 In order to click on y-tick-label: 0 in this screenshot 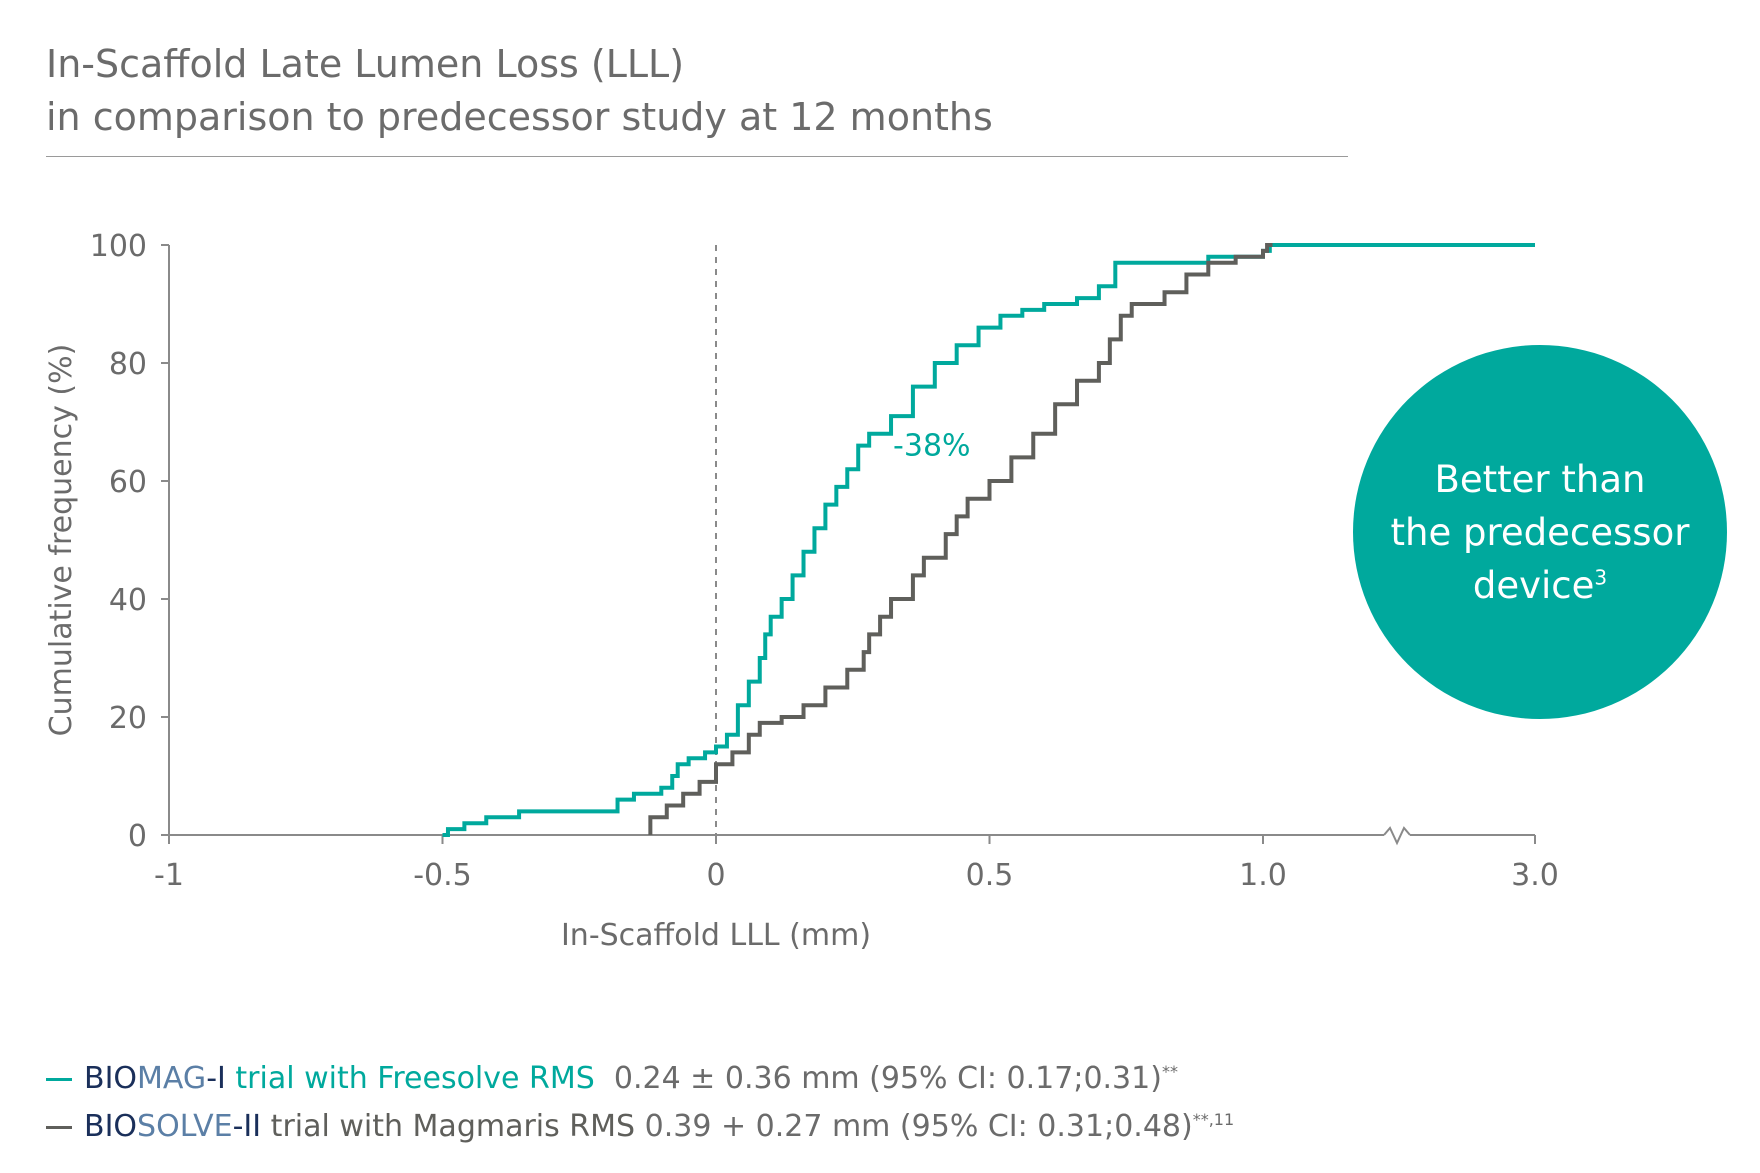, I will do `click(137, 836)`.